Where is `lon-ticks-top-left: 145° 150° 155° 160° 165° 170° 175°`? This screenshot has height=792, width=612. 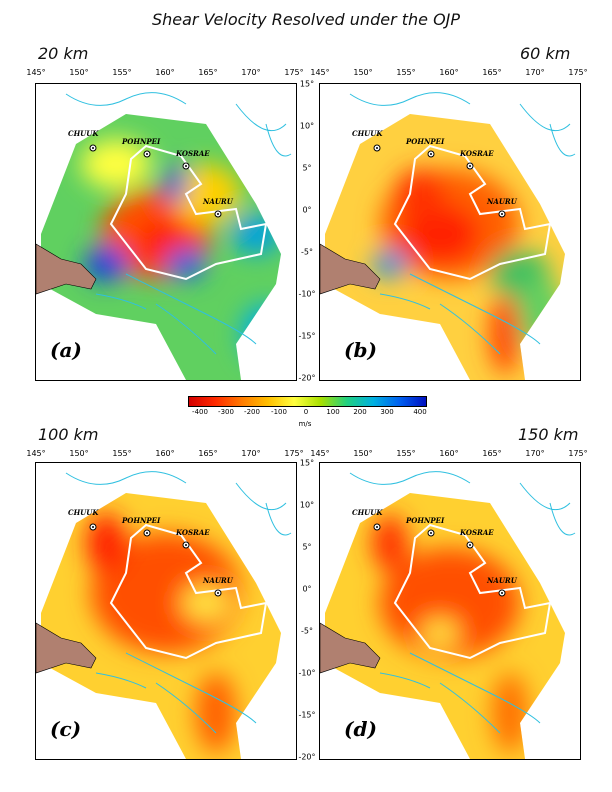
lon-ticks-top-left: 145° 150° 155° 160° 165° 170° 175° is located at coordinates (165, 72).